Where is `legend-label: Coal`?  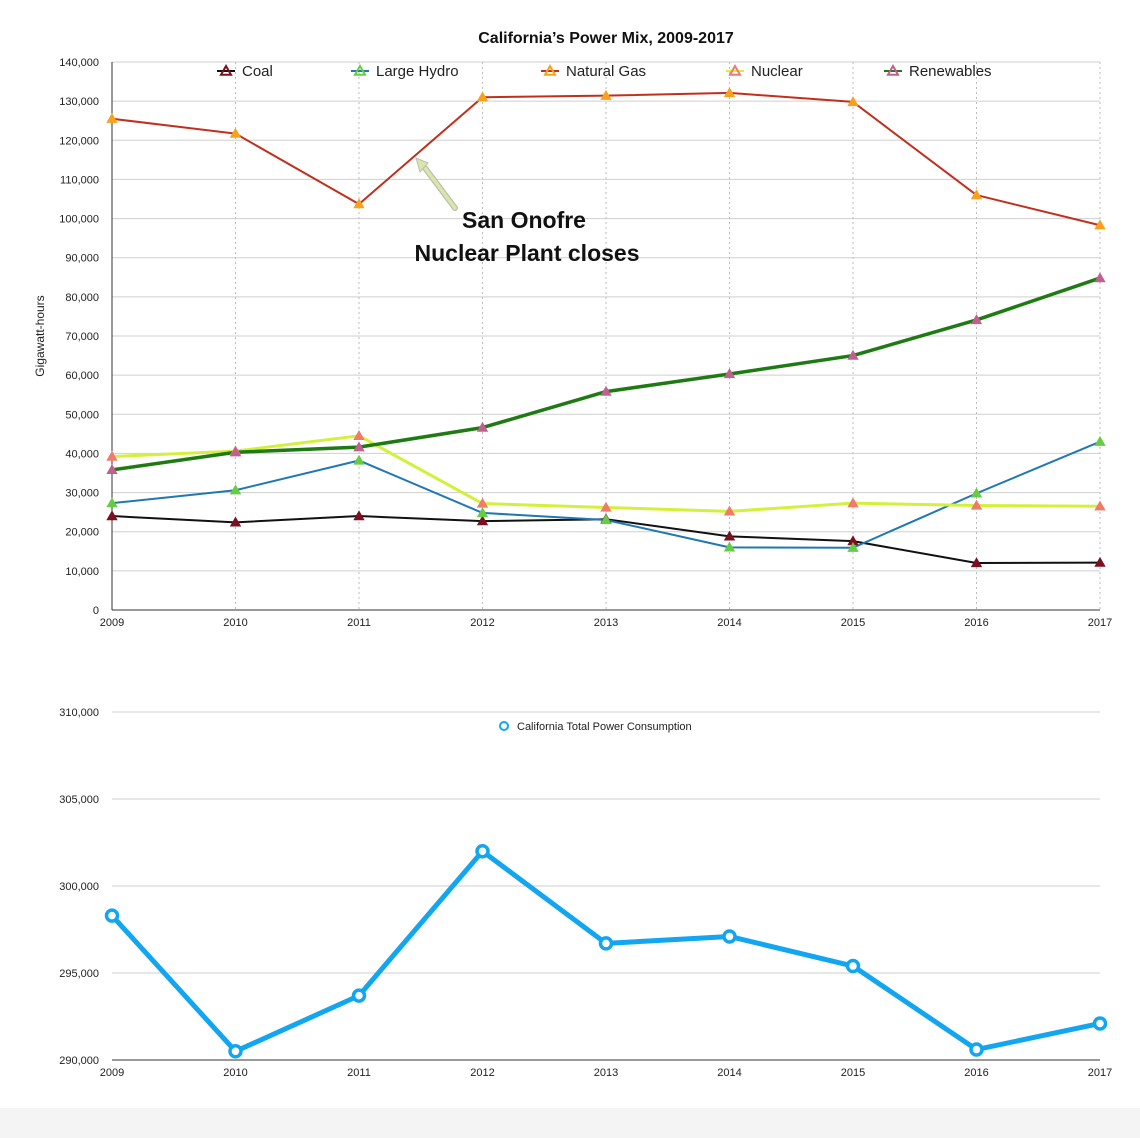 legend-label: Coal is located at coordinates (257, 71).